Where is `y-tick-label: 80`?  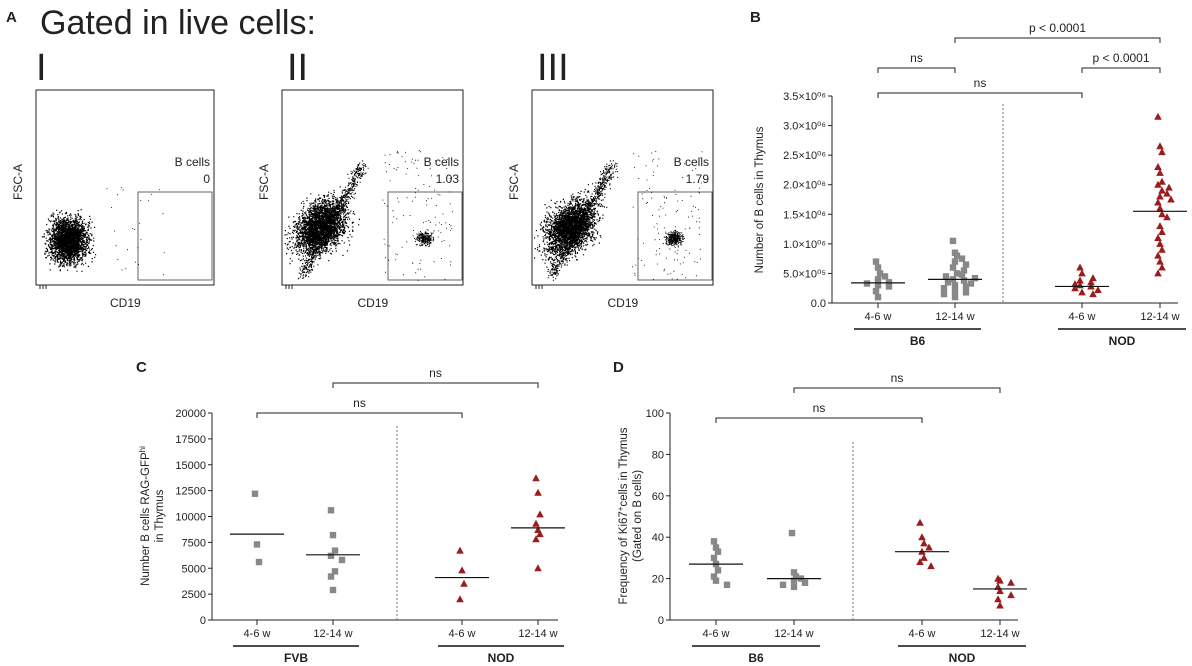 y-tick-label: 80 is located at coordinates (658, 455).